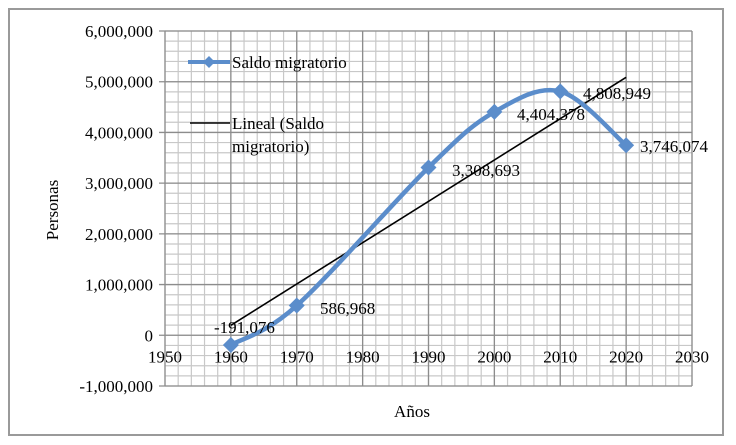 This screenshot has height=445, width=736. What do you see at coordinates (119, 285) in the screenshot?
I see `y-tick-label: 1,000,000` at bounding box center [119, 285].